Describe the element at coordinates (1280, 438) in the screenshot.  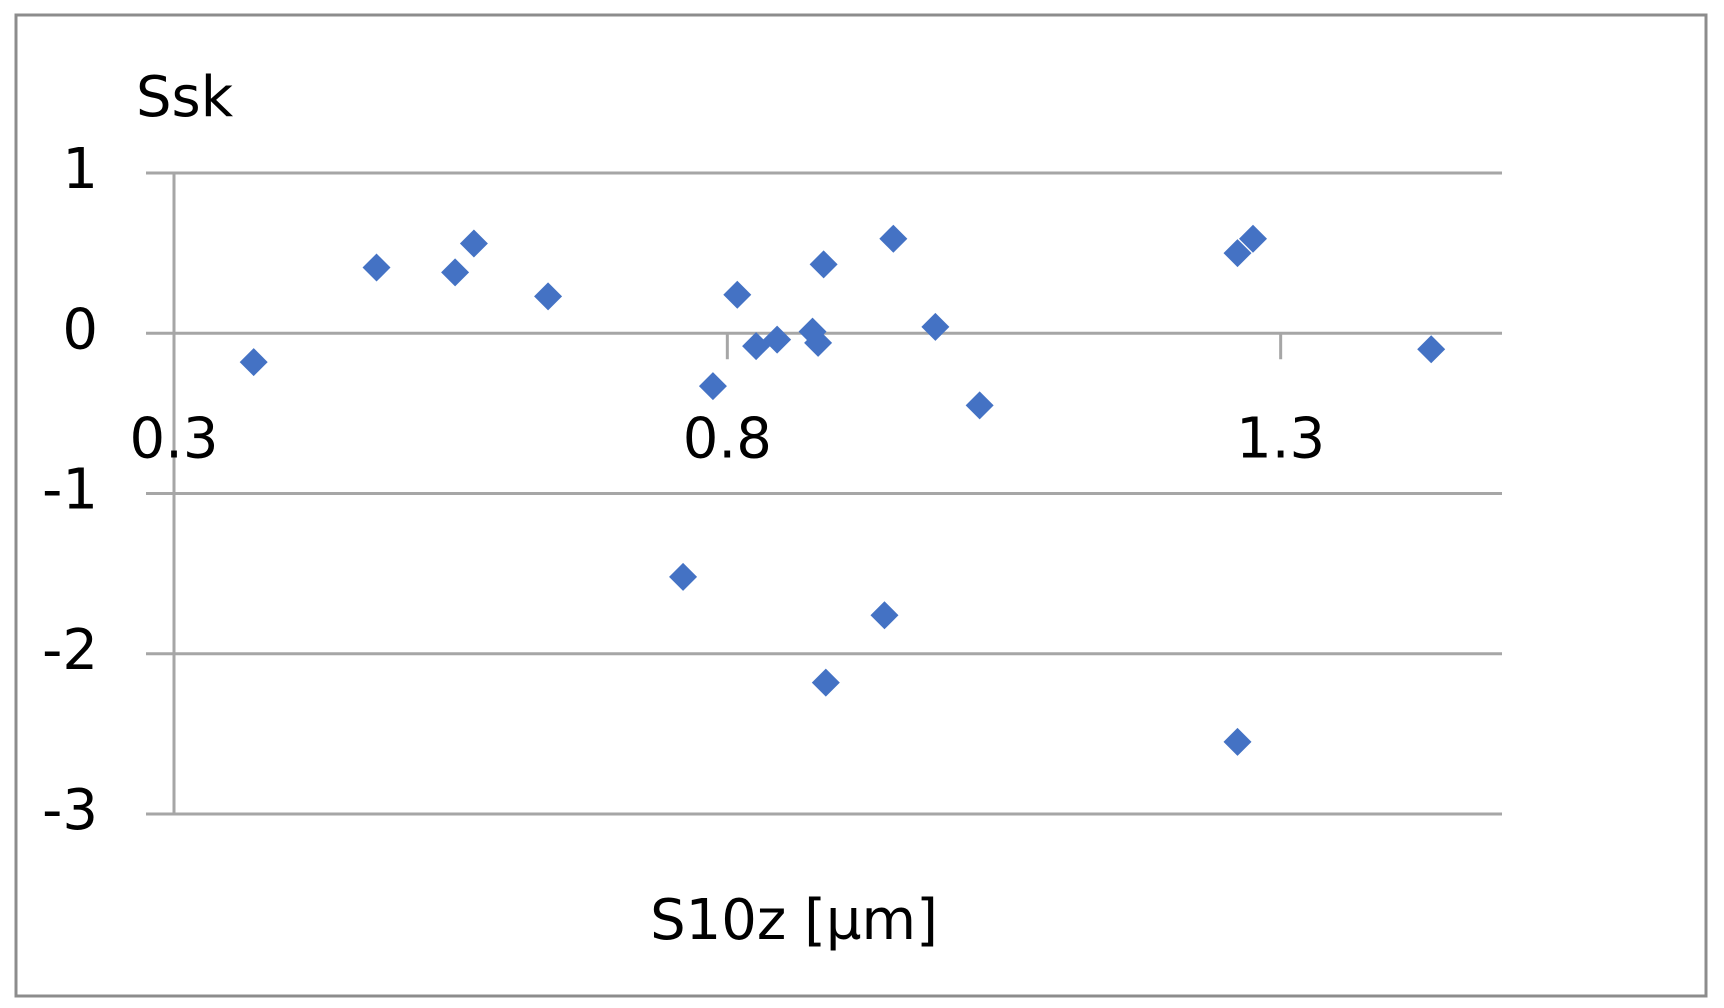
I see `x-tick-label: 1.3` at that location.